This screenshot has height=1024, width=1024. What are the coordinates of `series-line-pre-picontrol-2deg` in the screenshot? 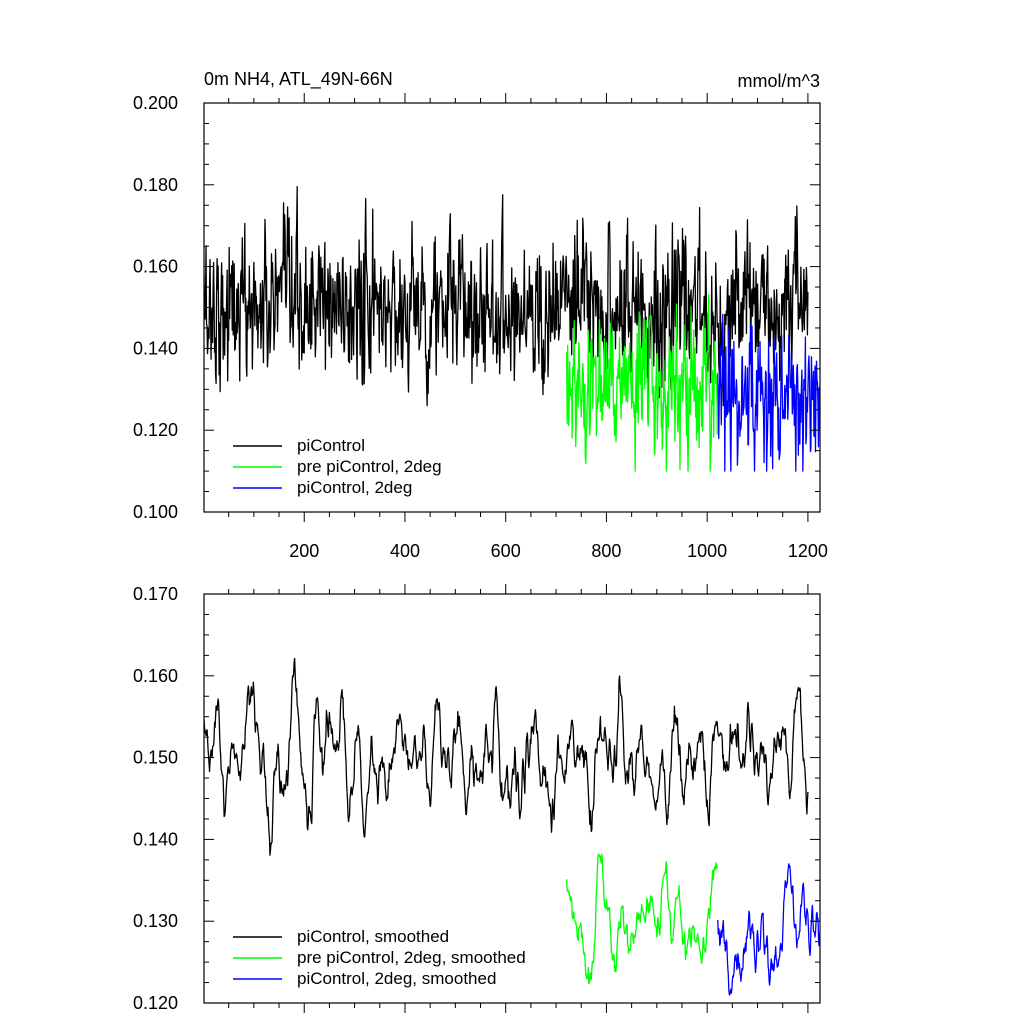 It's located at (642, 383).